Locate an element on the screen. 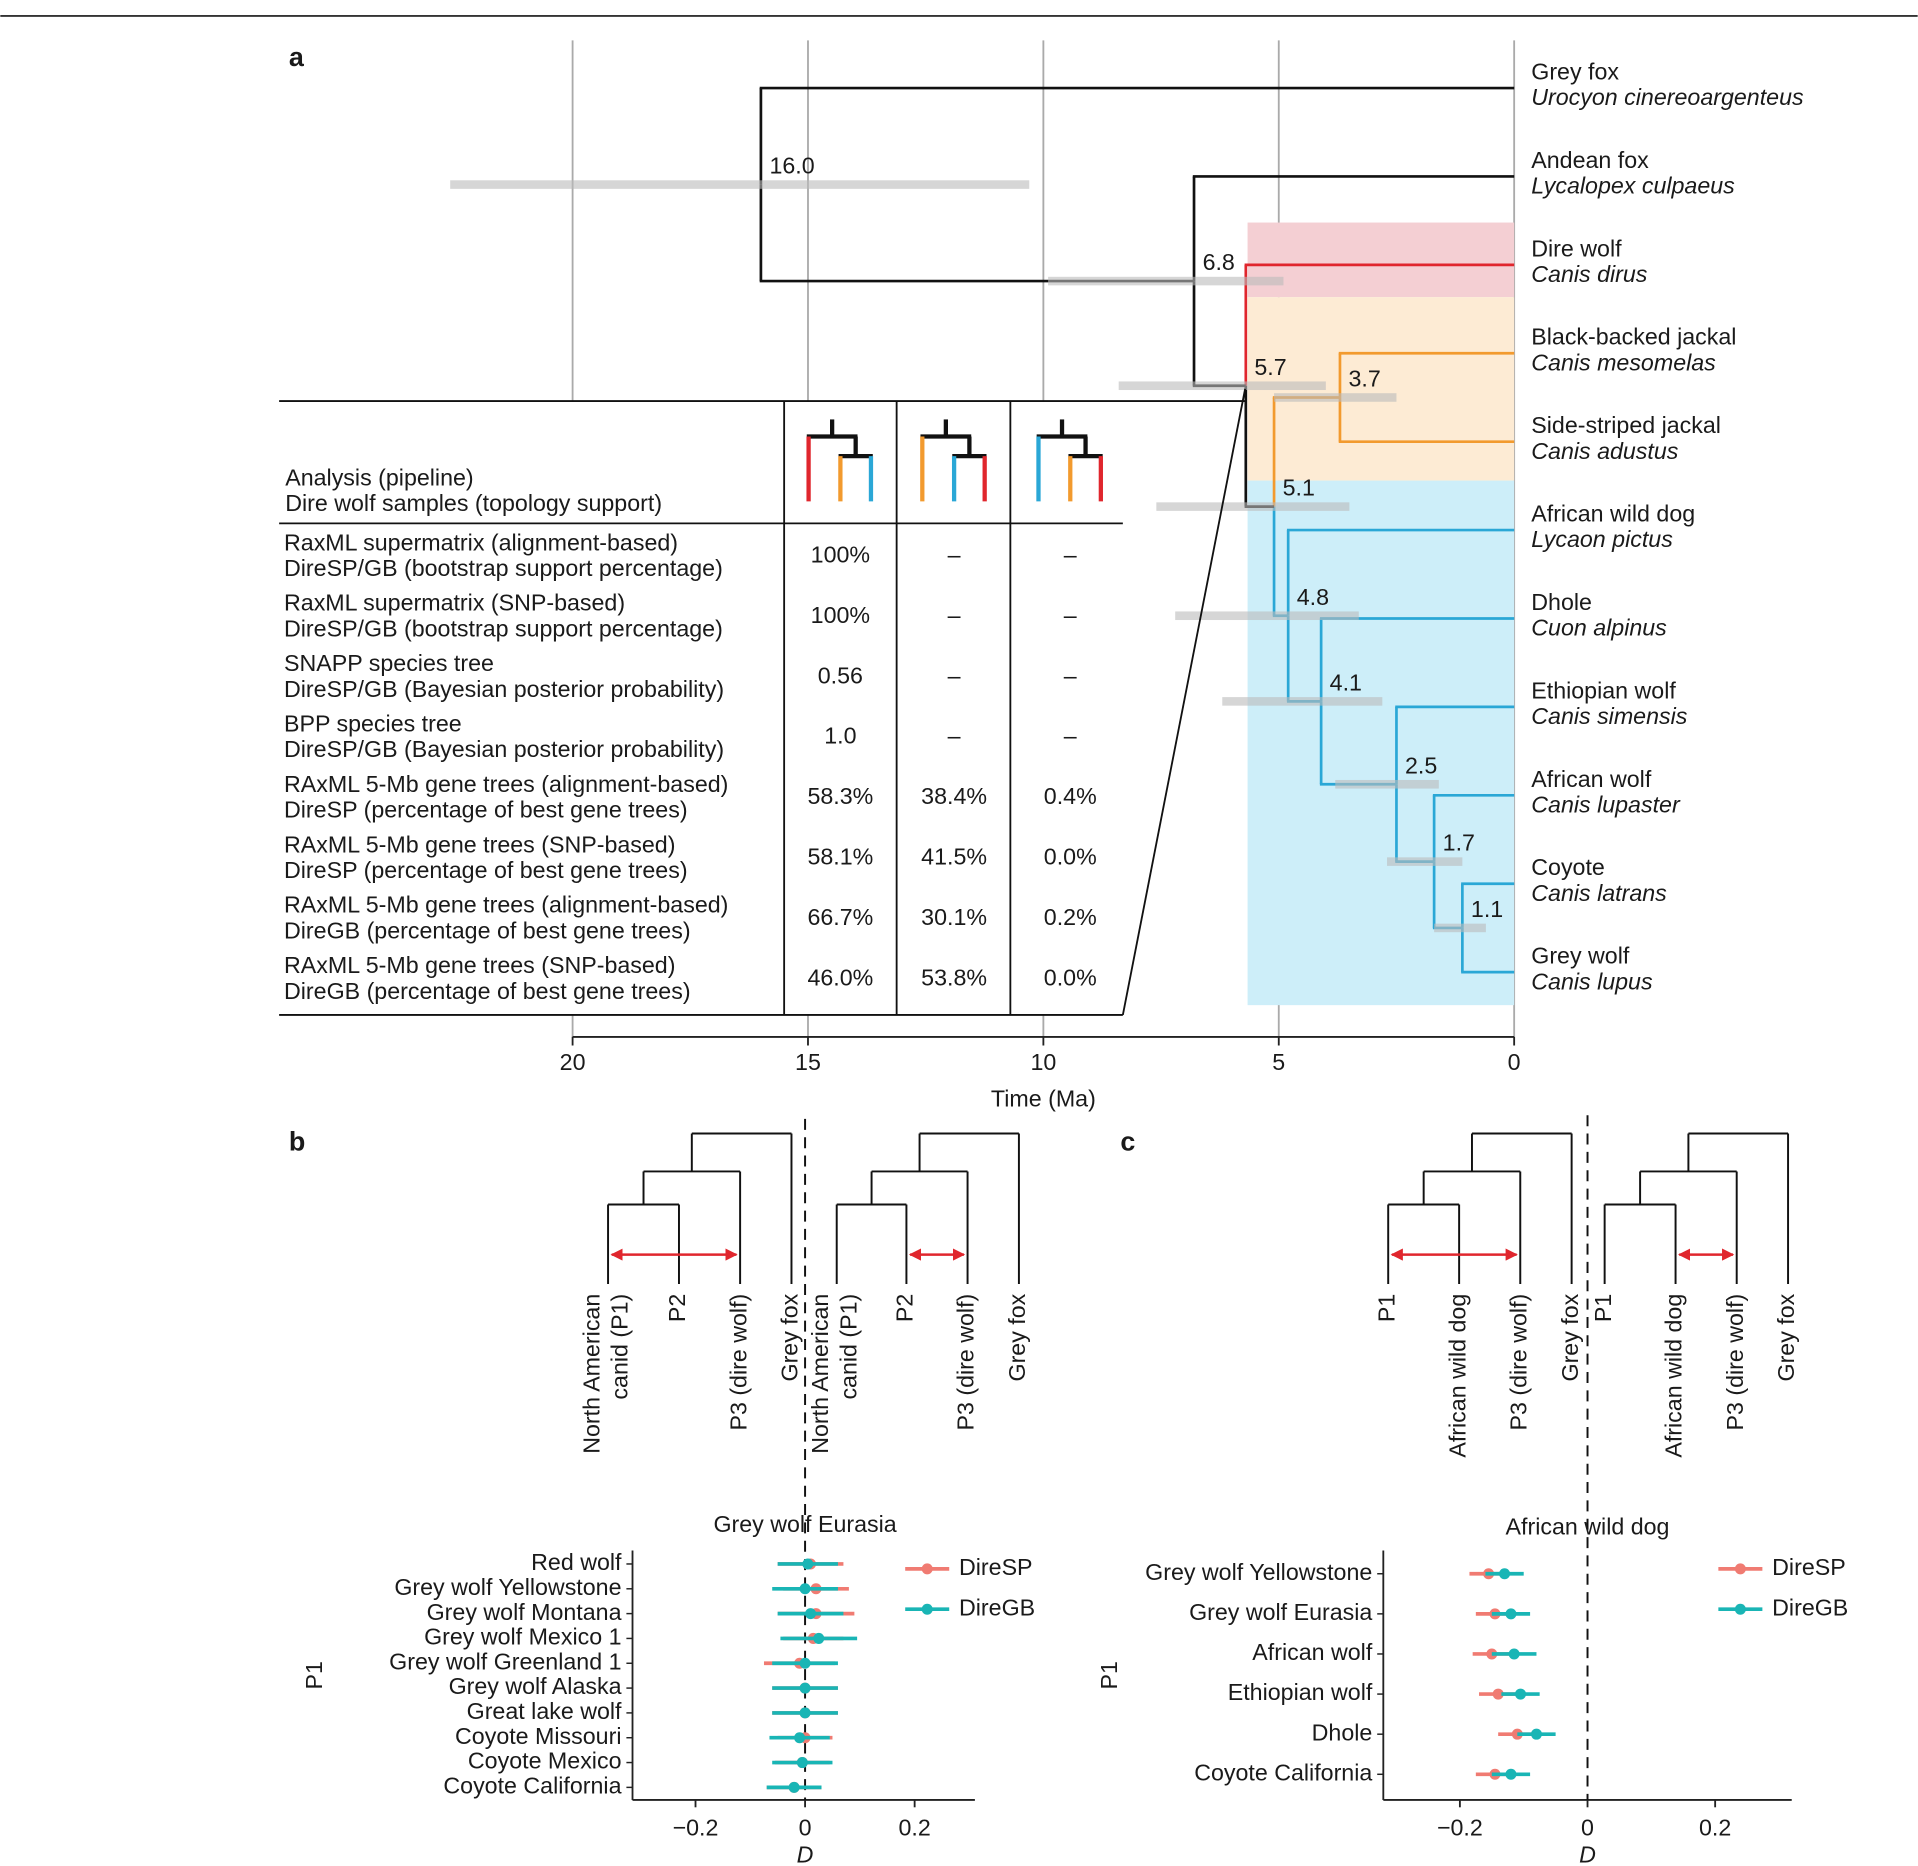 The image size is (1918, 1866). table-row-label: RAxML 5-Mb gene trees (alignment-based) is located at coordinates (506, 905).